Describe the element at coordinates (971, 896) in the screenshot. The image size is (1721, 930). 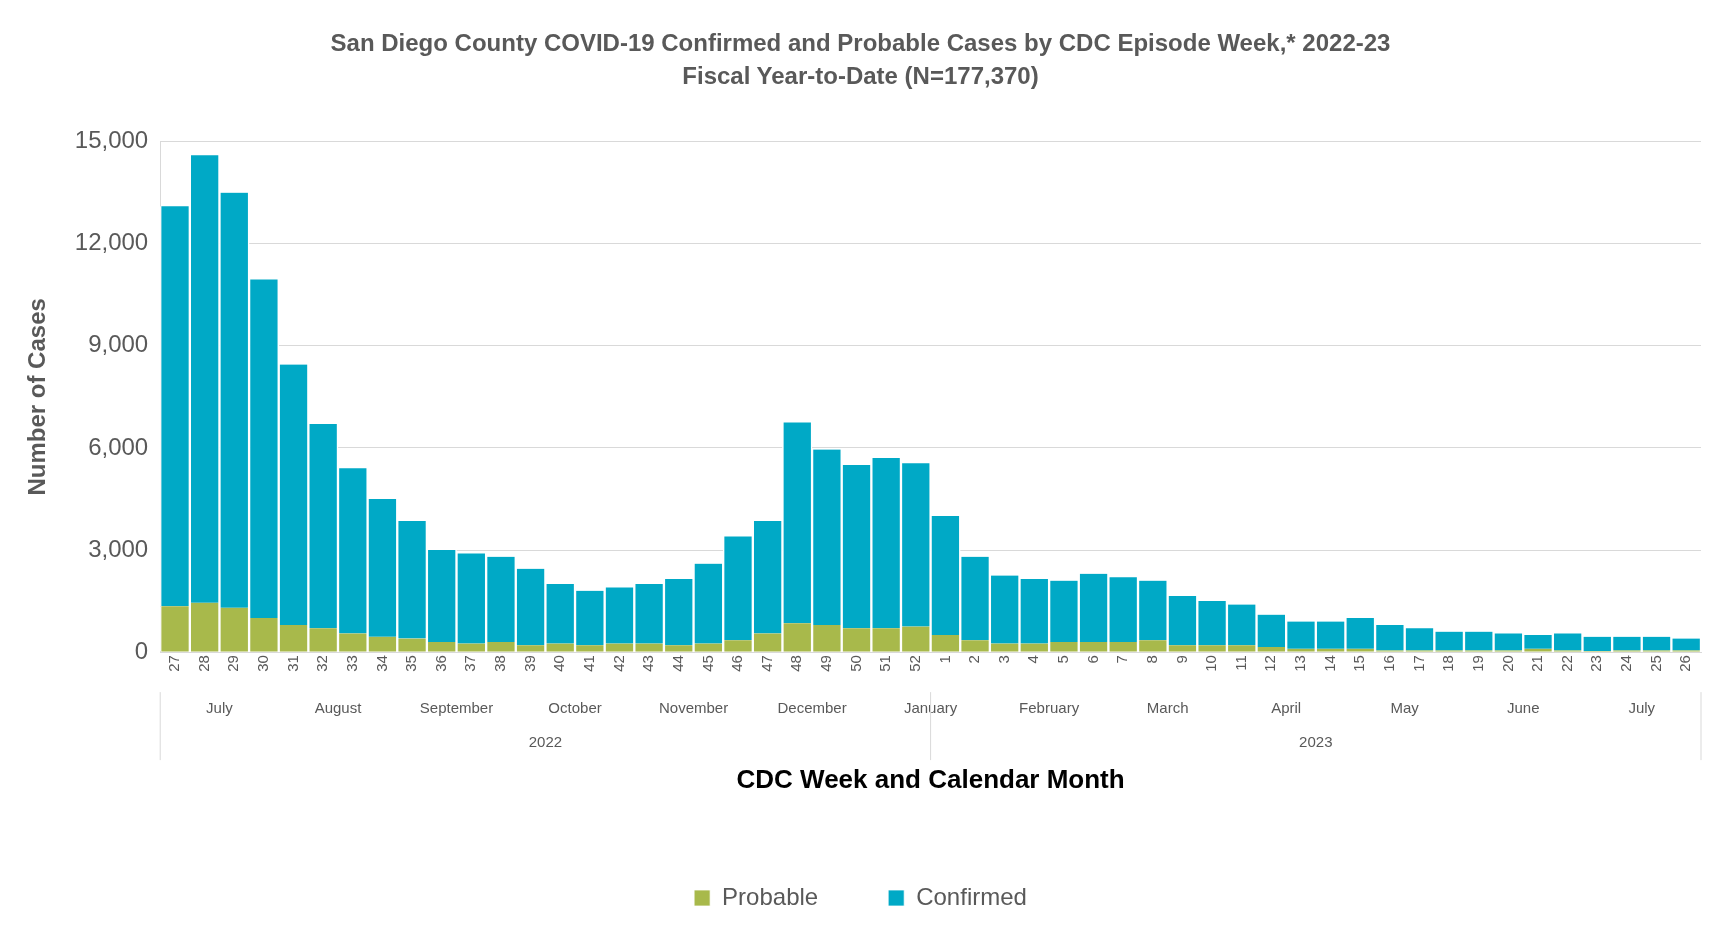
I see `legend-label: Confirmed` at that location.